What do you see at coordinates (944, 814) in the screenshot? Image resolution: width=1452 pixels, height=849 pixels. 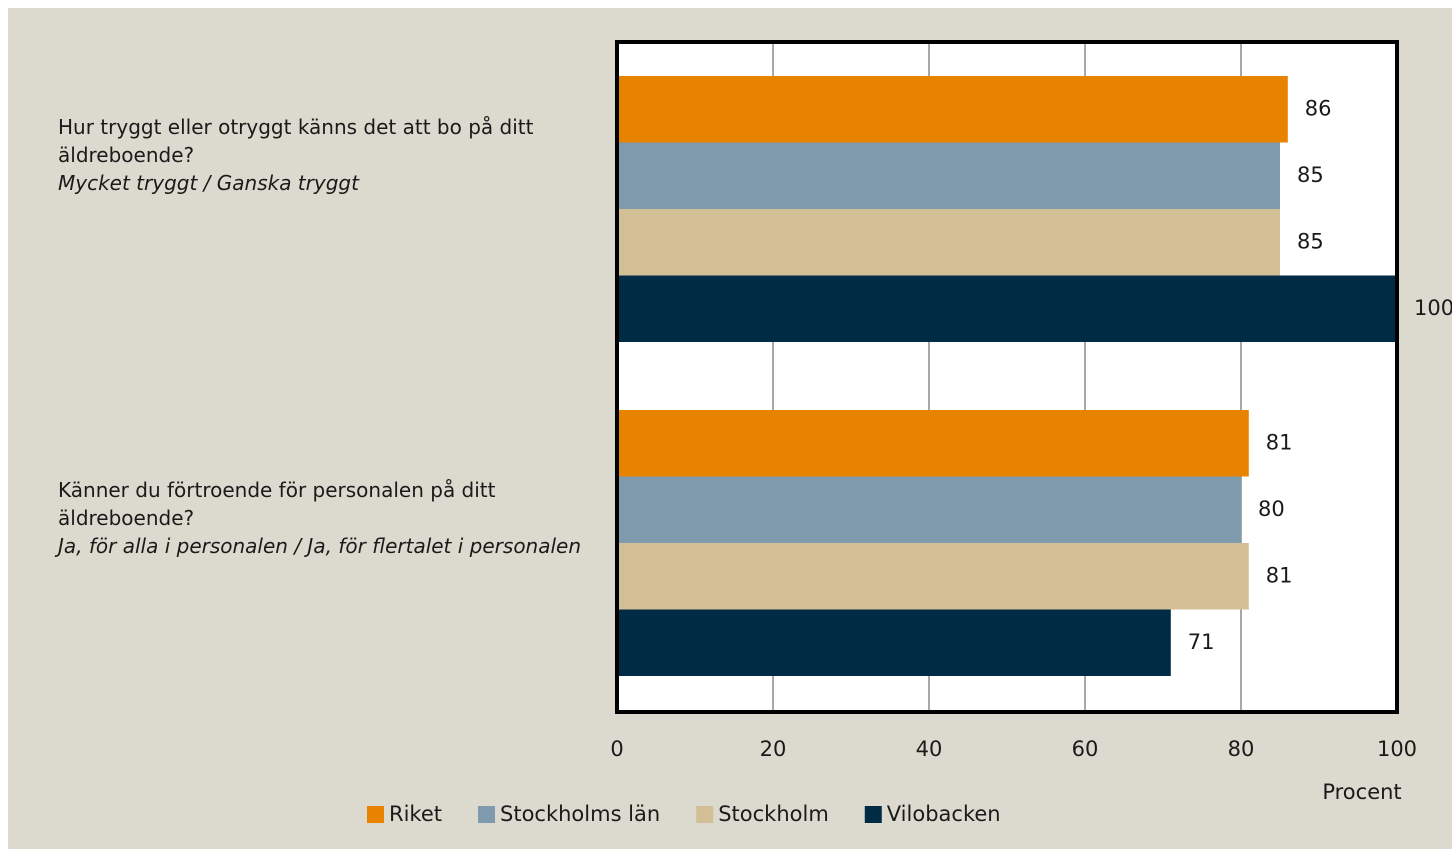 I see `legend-label: Vilobacken` at bounding box center [944, 814].